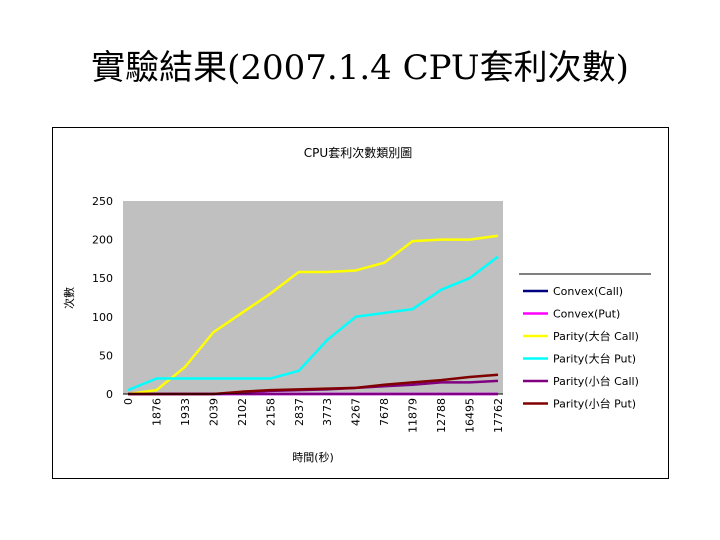 This screenshot has height=540, width=720. I want to click on legend-item: Parity(大台 Call), so click(581, 336).